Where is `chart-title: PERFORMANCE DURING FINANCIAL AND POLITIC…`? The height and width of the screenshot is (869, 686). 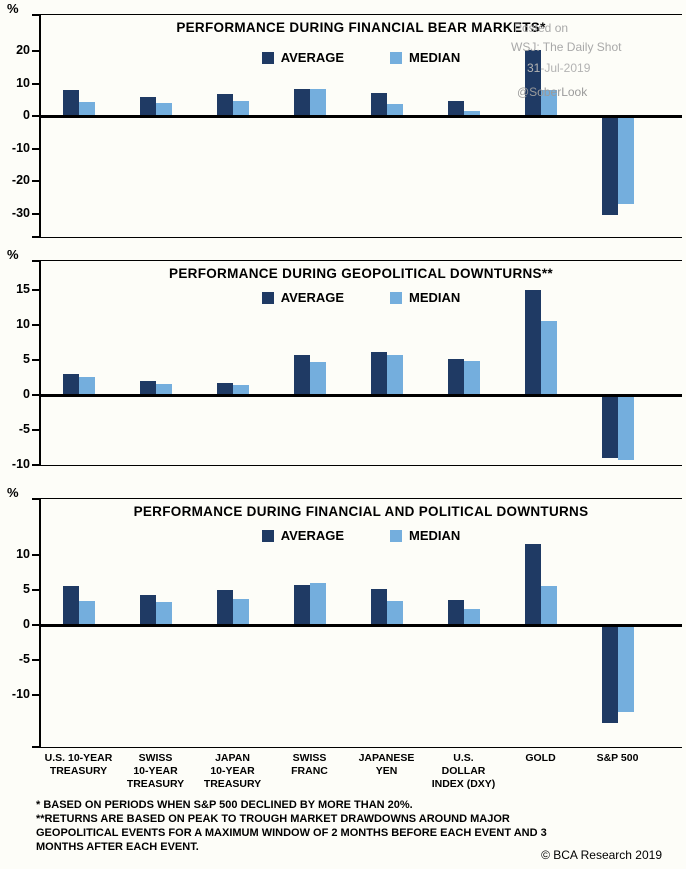 chart-title: PERFORMANCE DURING FINANCIAL AND POLITIC… is located at coordinates (361, 511).